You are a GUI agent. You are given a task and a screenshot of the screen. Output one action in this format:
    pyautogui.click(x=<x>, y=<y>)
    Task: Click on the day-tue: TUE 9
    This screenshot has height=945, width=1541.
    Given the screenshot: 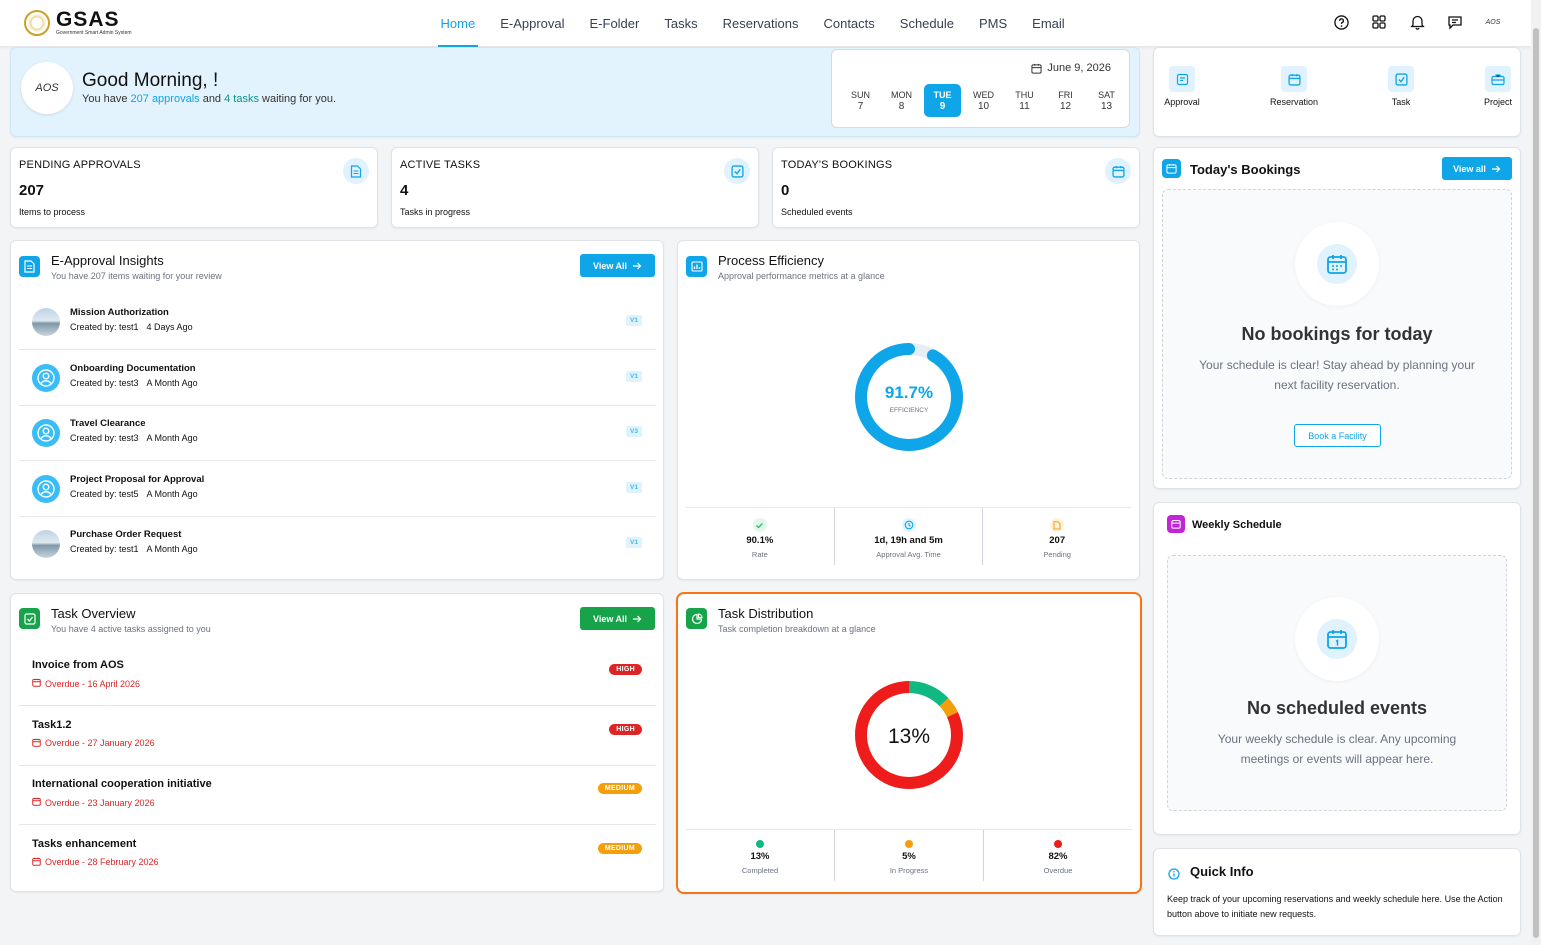 What is the action you would take?
    pyautogui.click(x=942, y=100)
    